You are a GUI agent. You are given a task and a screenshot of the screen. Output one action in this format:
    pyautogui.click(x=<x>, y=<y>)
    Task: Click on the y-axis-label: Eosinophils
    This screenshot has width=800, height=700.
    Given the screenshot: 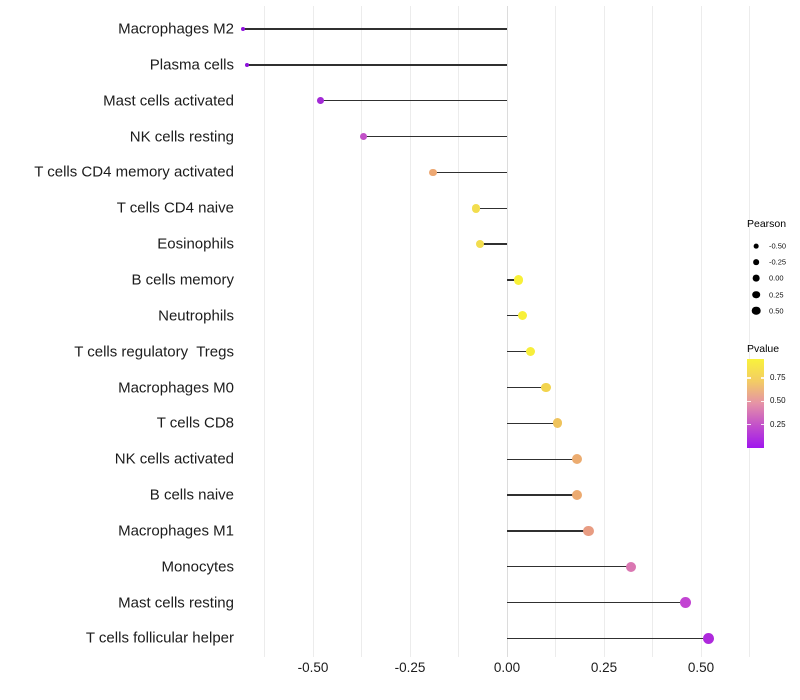 What is the action you would take?
    pyautogui.click(x=195, y=244)
    